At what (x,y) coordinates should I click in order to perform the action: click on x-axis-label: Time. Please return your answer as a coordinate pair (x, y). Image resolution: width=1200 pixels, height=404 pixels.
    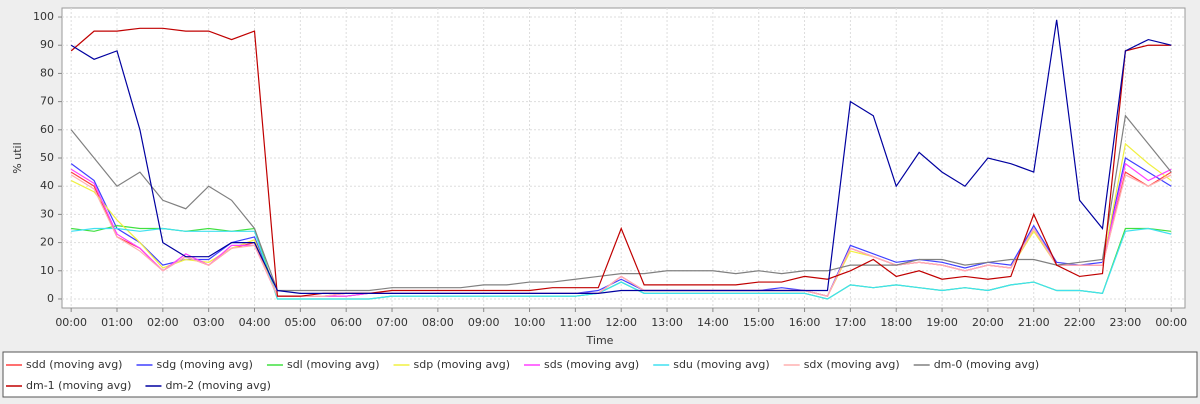
    Looking at the image, I should click on (600, 340).